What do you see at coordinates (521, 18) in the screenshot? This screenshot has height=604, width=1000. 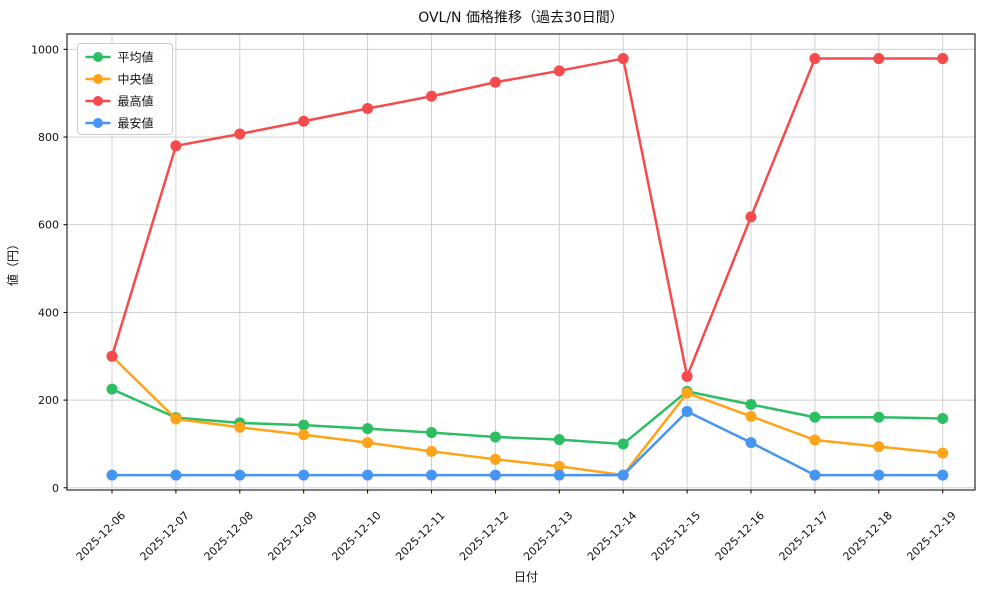 I see `chart-title: OVL/N 価格推移（過去30日間）` at bounding box center [521, 18].